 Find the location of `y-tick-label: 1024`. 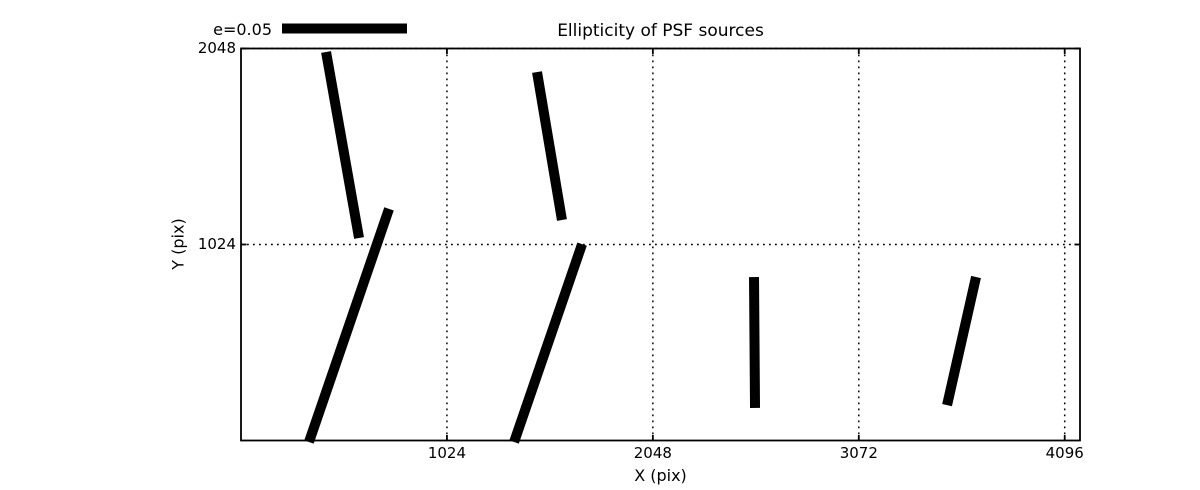

y-tick-label: 1024 is located at coordinates (216, 243).